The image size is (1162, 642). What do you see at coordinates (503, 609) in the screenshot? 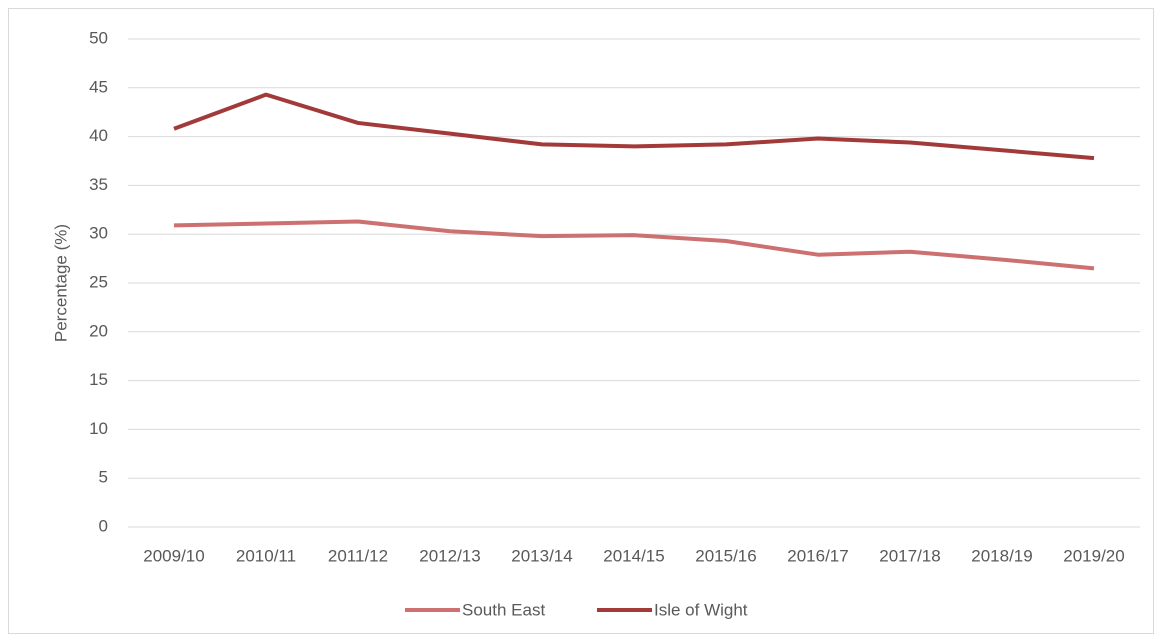
I see `legend-label: South East` at bounding box center [503, 609].